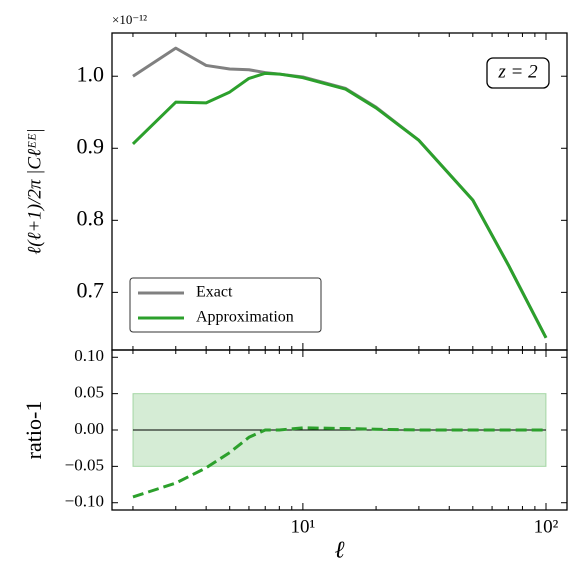  Describe the element at coordinates (91, 73) in the screenshot. I see `y-tick-label: 1.0` at that location.